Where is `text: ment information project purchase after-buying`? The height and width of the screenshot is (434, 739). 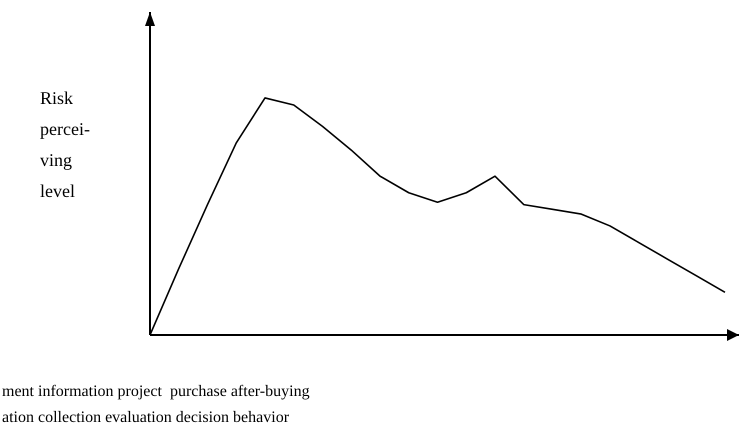 text: ment information project purchase after-buying is located at coordinates (156, 391).